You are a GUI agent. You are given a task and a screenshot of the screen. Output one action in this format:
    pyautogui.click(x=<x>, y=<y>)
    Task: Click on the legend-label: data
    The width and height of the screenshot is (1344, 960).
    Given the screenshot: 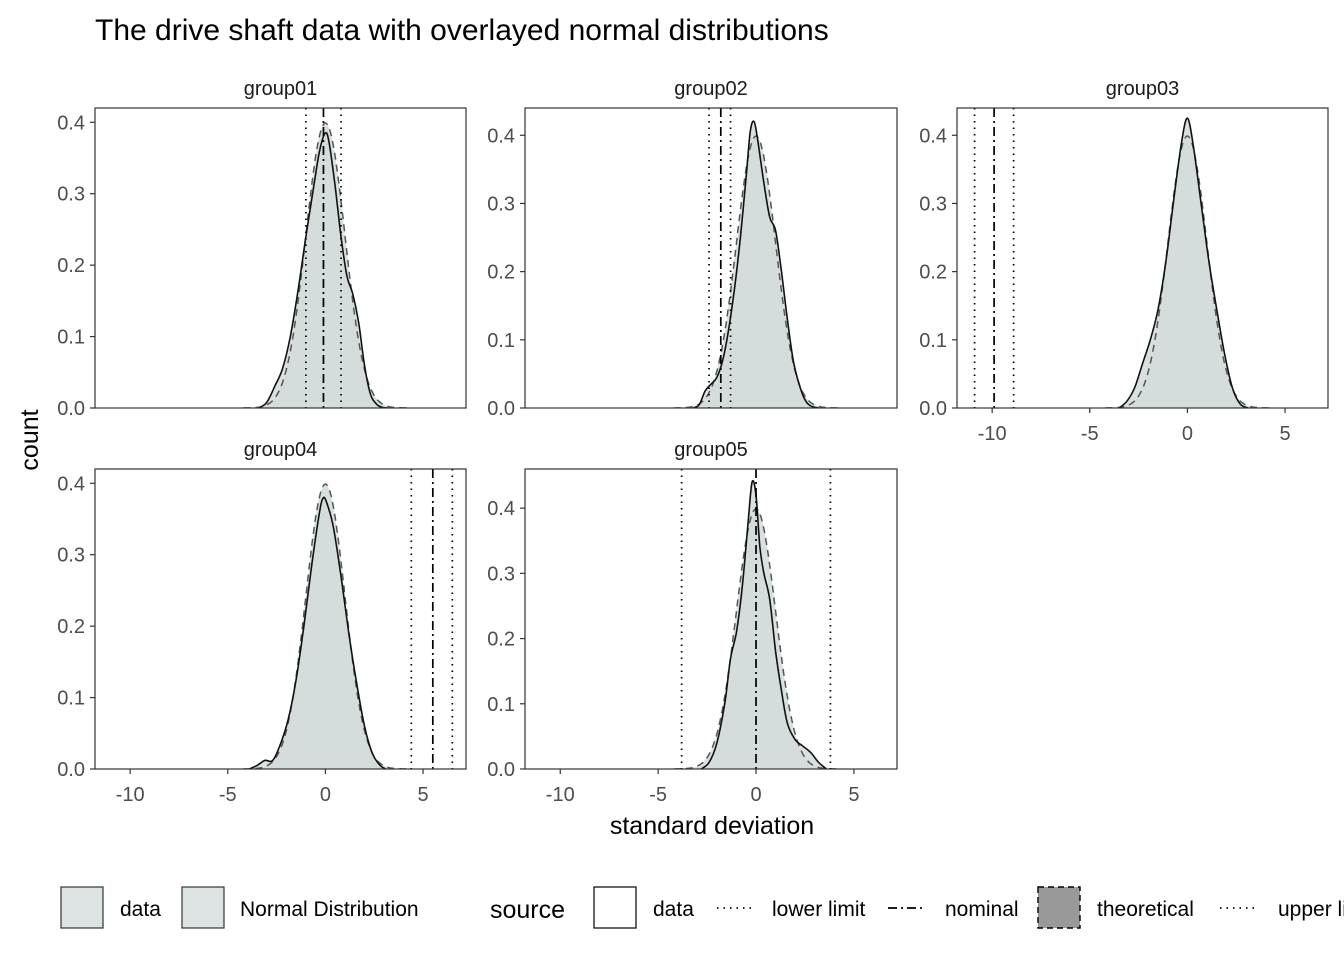 What is the action you would take?
    pyautogui.click(x=673, y=909)
    